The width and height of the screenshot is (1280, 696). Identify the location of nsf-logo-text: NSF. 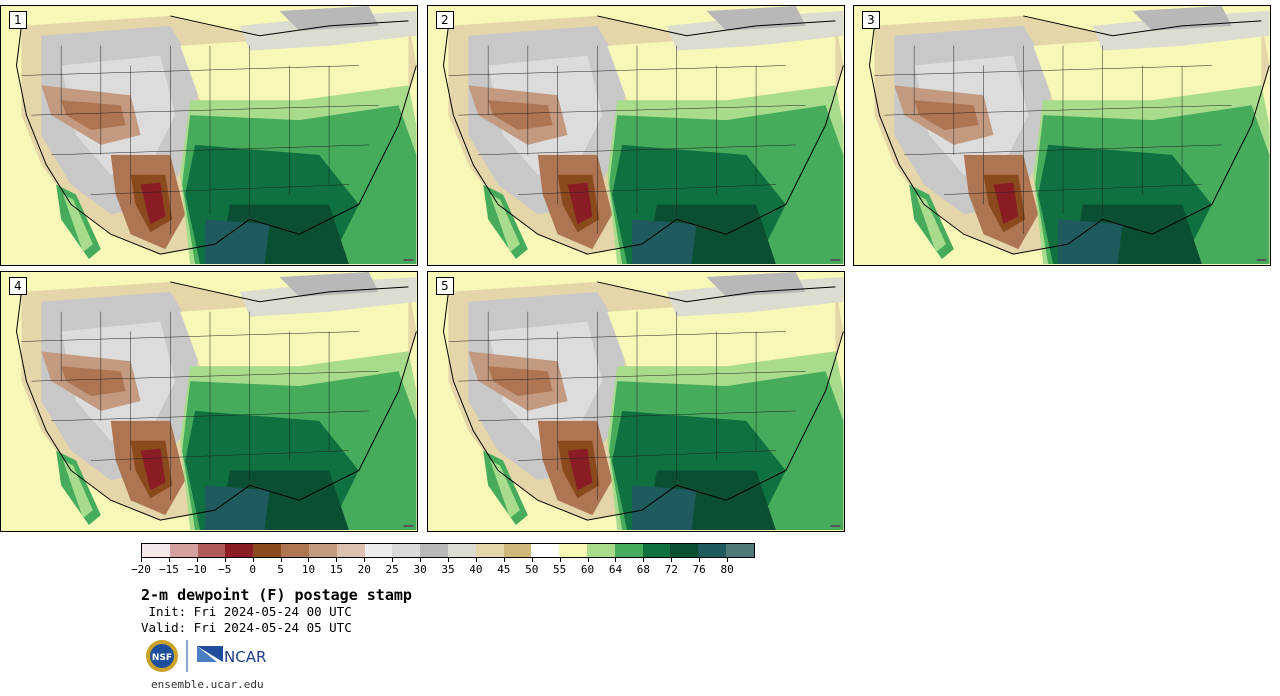
(162, 658).